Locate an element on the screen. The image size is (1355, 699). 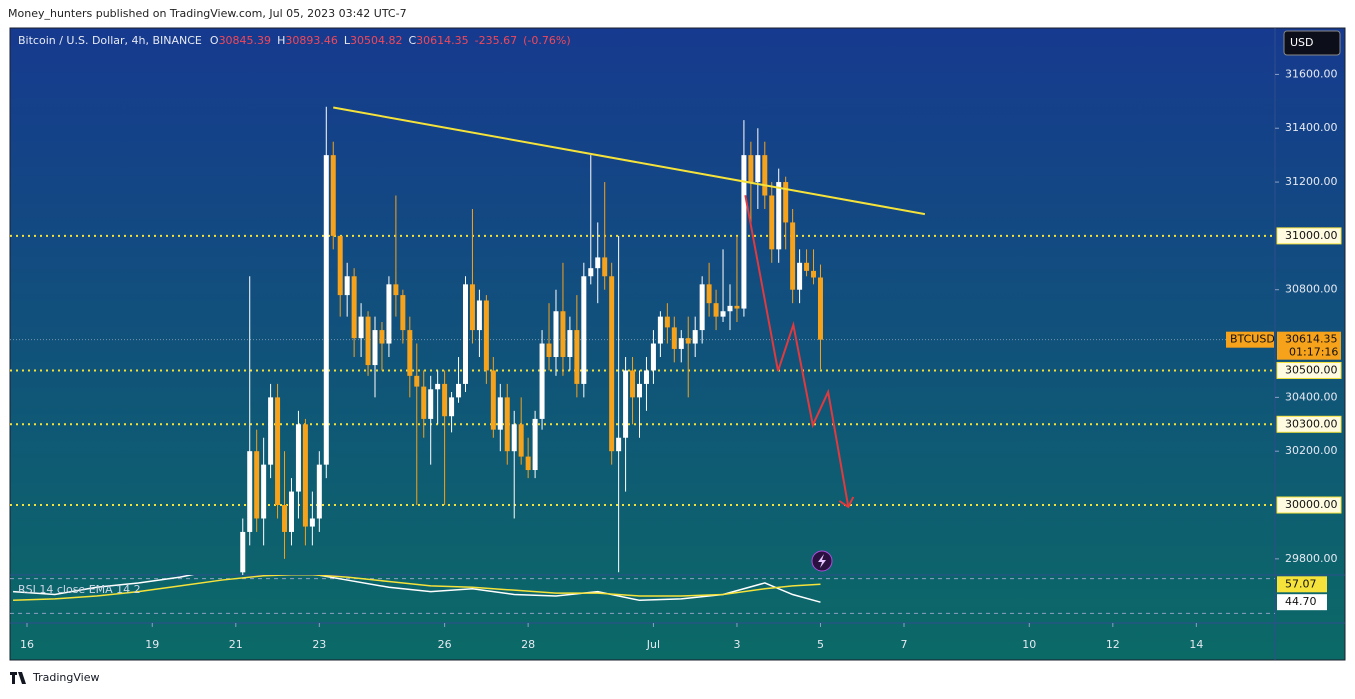
price-label: 30614.35 is located at coordinates (1311, 339).